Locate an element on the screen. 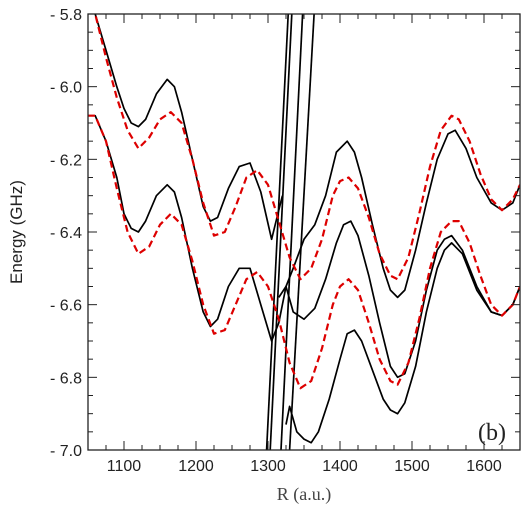 The width and height of the screenshot is (523, 521). x-tick-label: 1500 is located at coordinates (412, 466).